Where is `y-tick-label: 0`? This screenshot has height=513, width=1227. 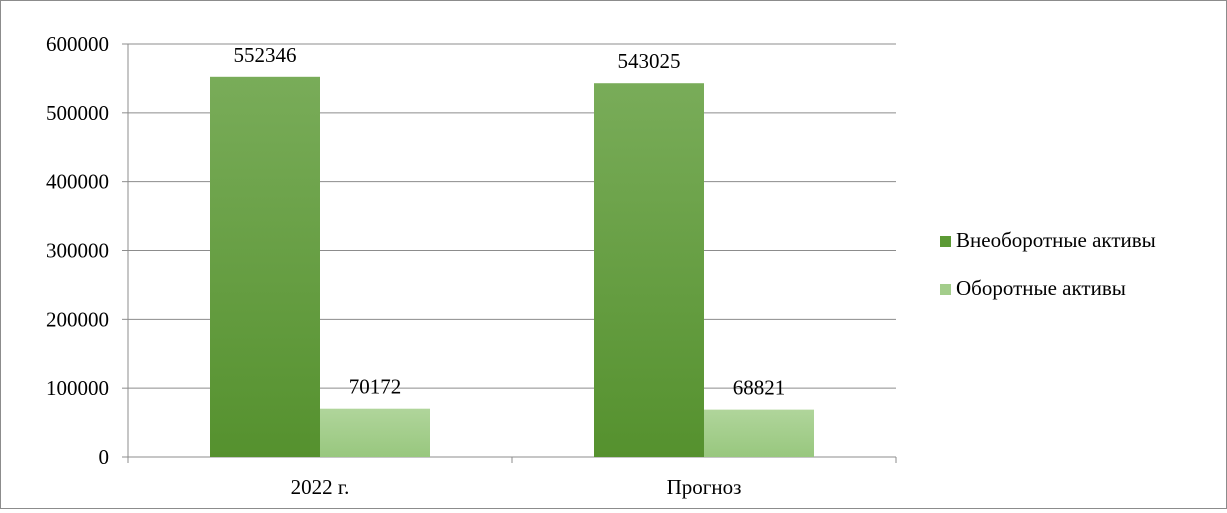
y-tick-label: 0 is located at coordinates (104, 457).